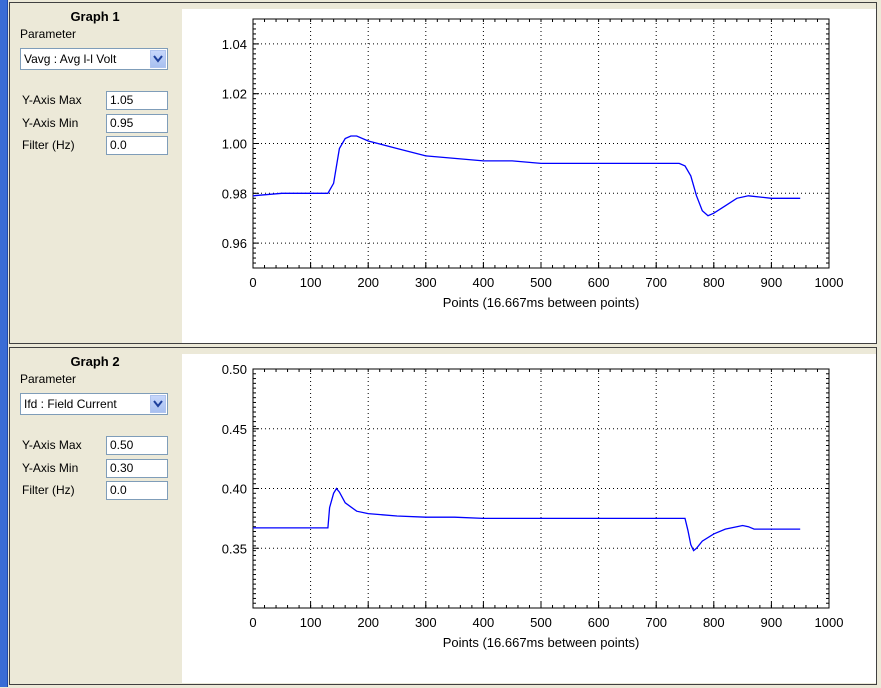 This screenshot has height=688, width=881. I want to click on parameter-select-value: Ifd : Field Current, so click(70, 404).